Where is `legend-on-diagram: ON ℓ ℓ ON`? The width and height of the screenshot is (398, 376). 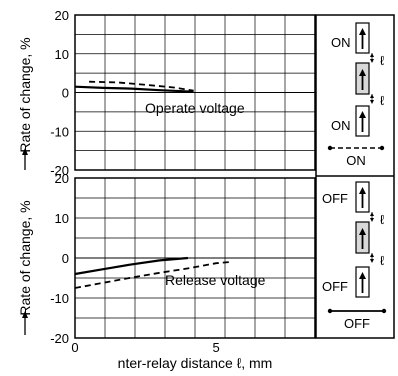
legend-on-diagram: ON ℓ ℓ ON is located at coordinates (356, 95).